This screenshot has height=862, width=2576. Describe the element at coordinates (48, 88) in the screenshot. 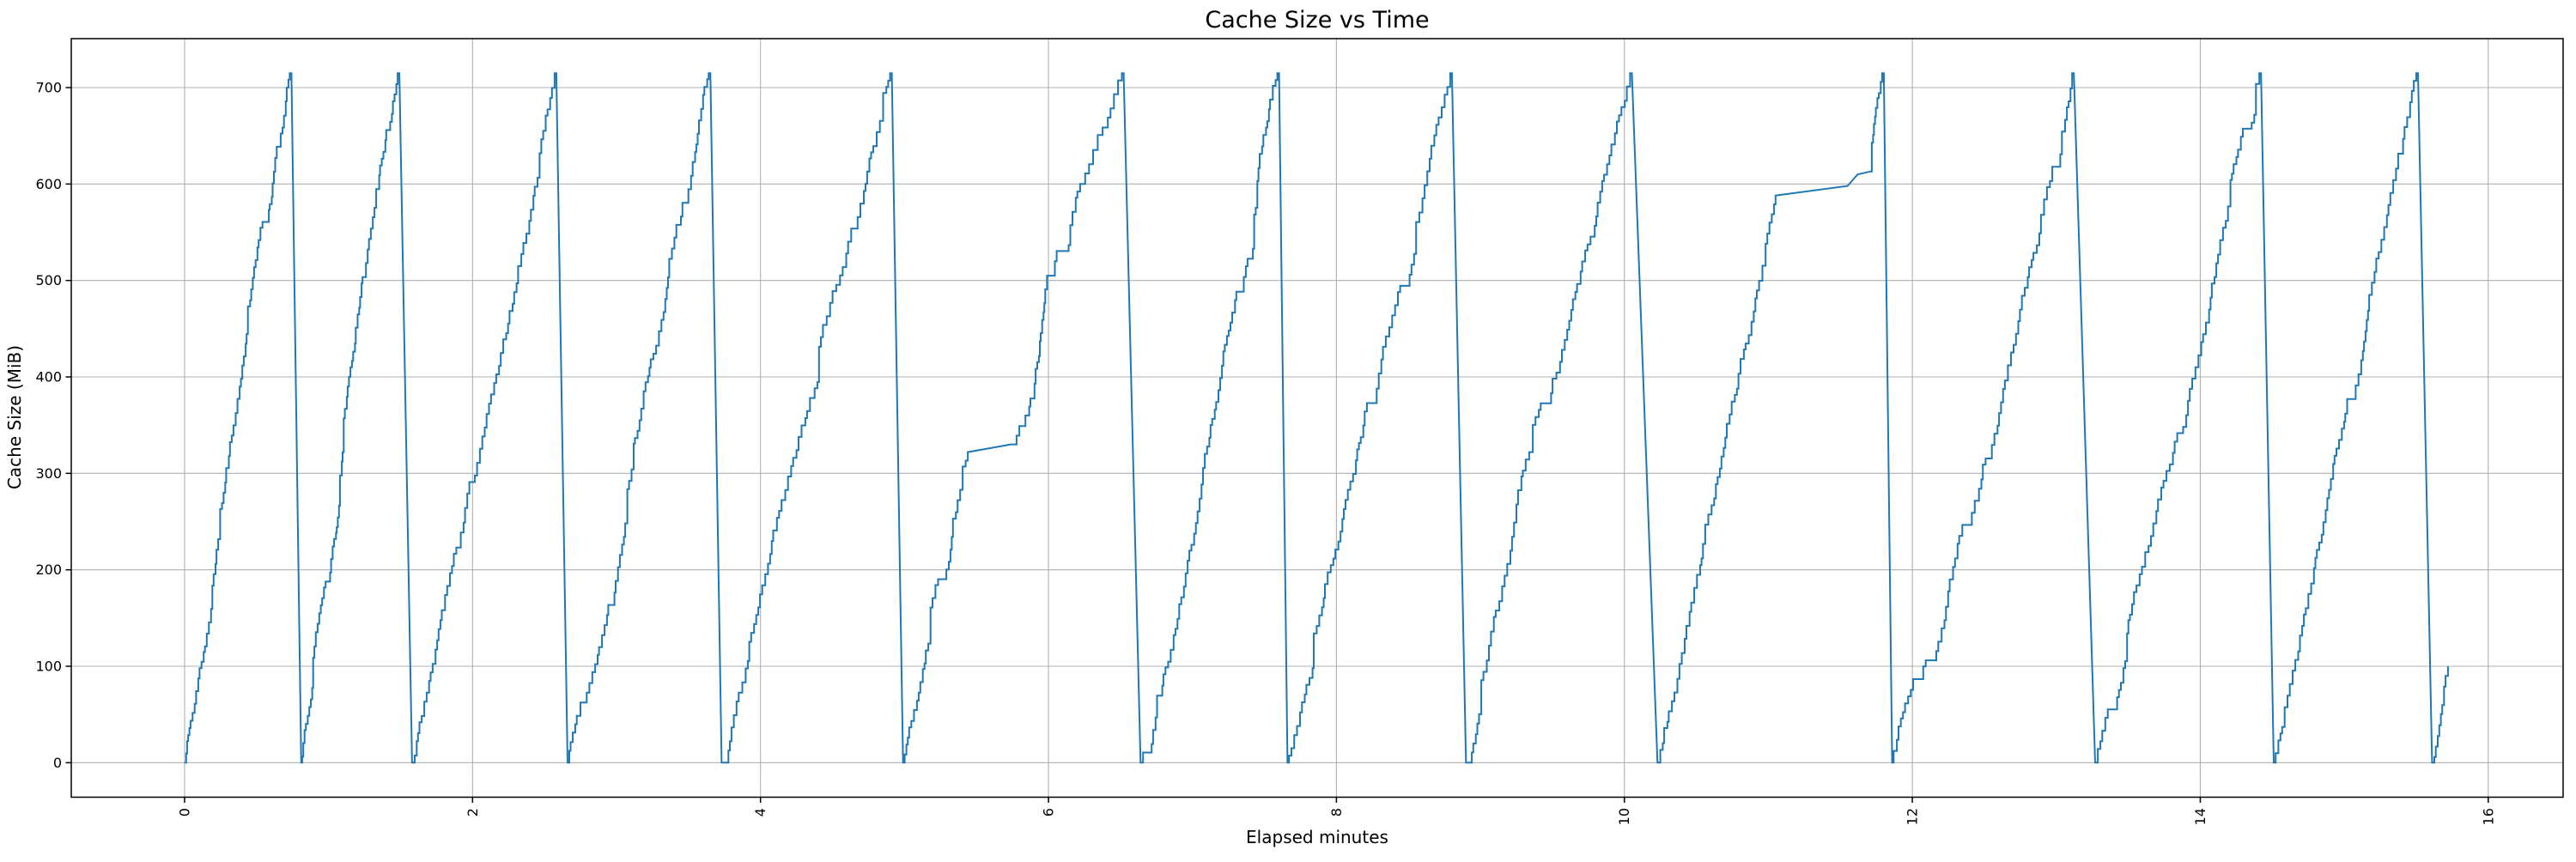

I see `y-tick-label: 700` at that location.